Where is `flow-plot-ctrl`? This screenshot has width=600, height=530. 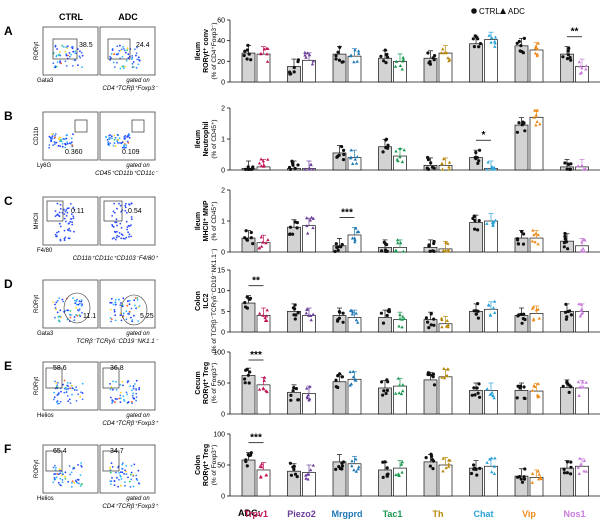
flow-plot-ctrl is located at coordinates (70, 51).